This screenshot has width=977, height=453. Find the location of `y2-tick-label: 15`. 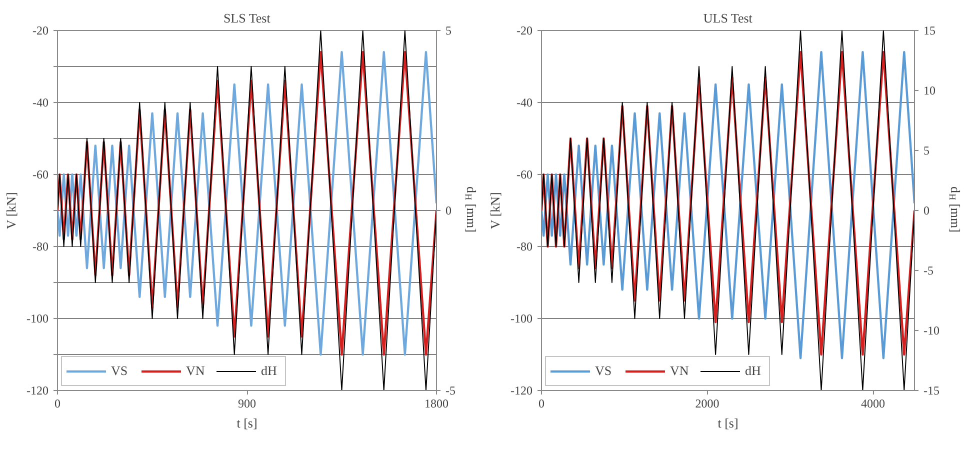

y2-tick-label: 15 is located at coordinates (930, 31).